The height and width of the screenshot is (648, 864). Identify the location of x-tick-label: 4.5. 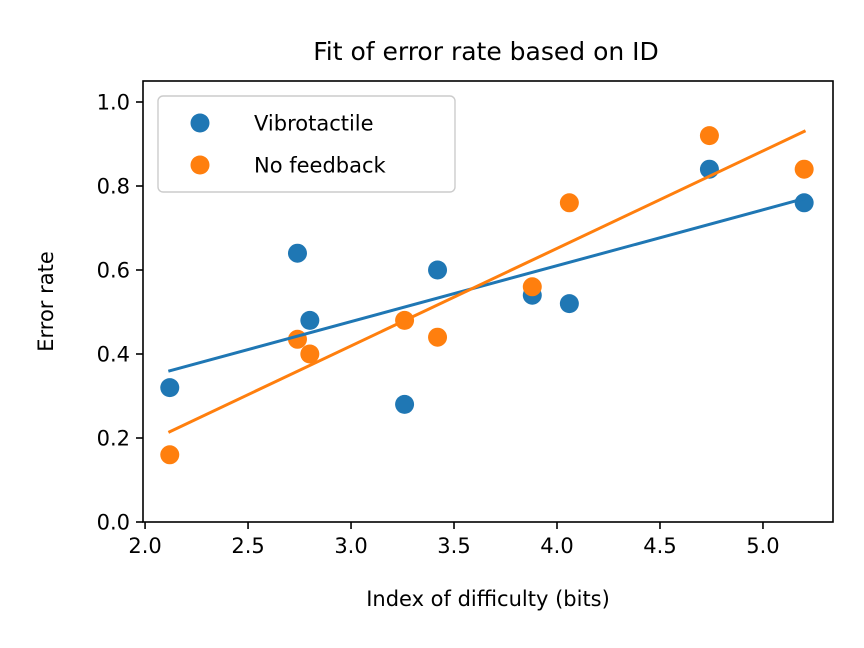
(659, 546).